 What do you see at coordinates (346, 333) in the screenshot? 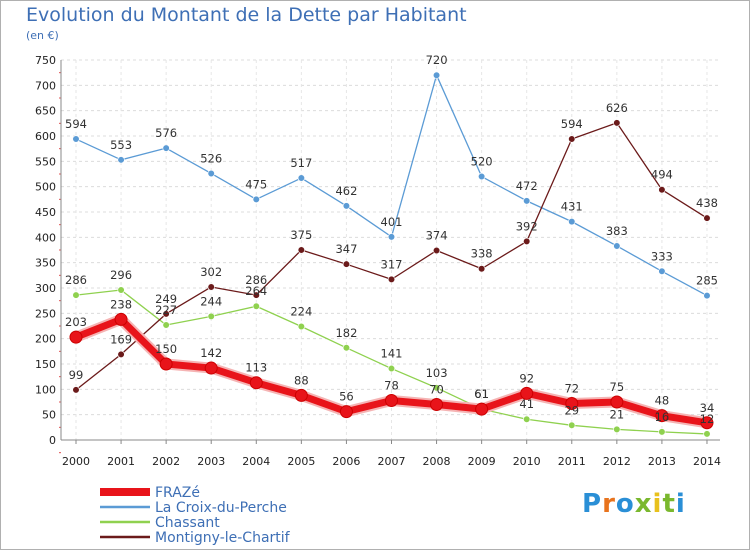
I see `data-label: 182` at bounding box center [346, 333].